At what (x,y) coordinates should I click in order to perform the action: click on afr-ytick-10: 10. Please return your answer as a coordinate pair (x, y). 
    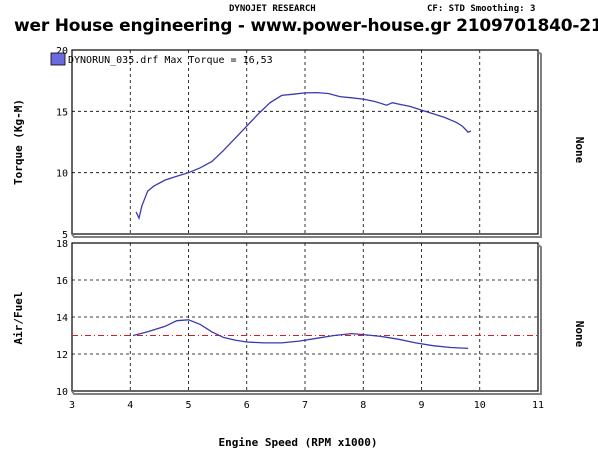
    Looking at the image, I should click on (62, 392).